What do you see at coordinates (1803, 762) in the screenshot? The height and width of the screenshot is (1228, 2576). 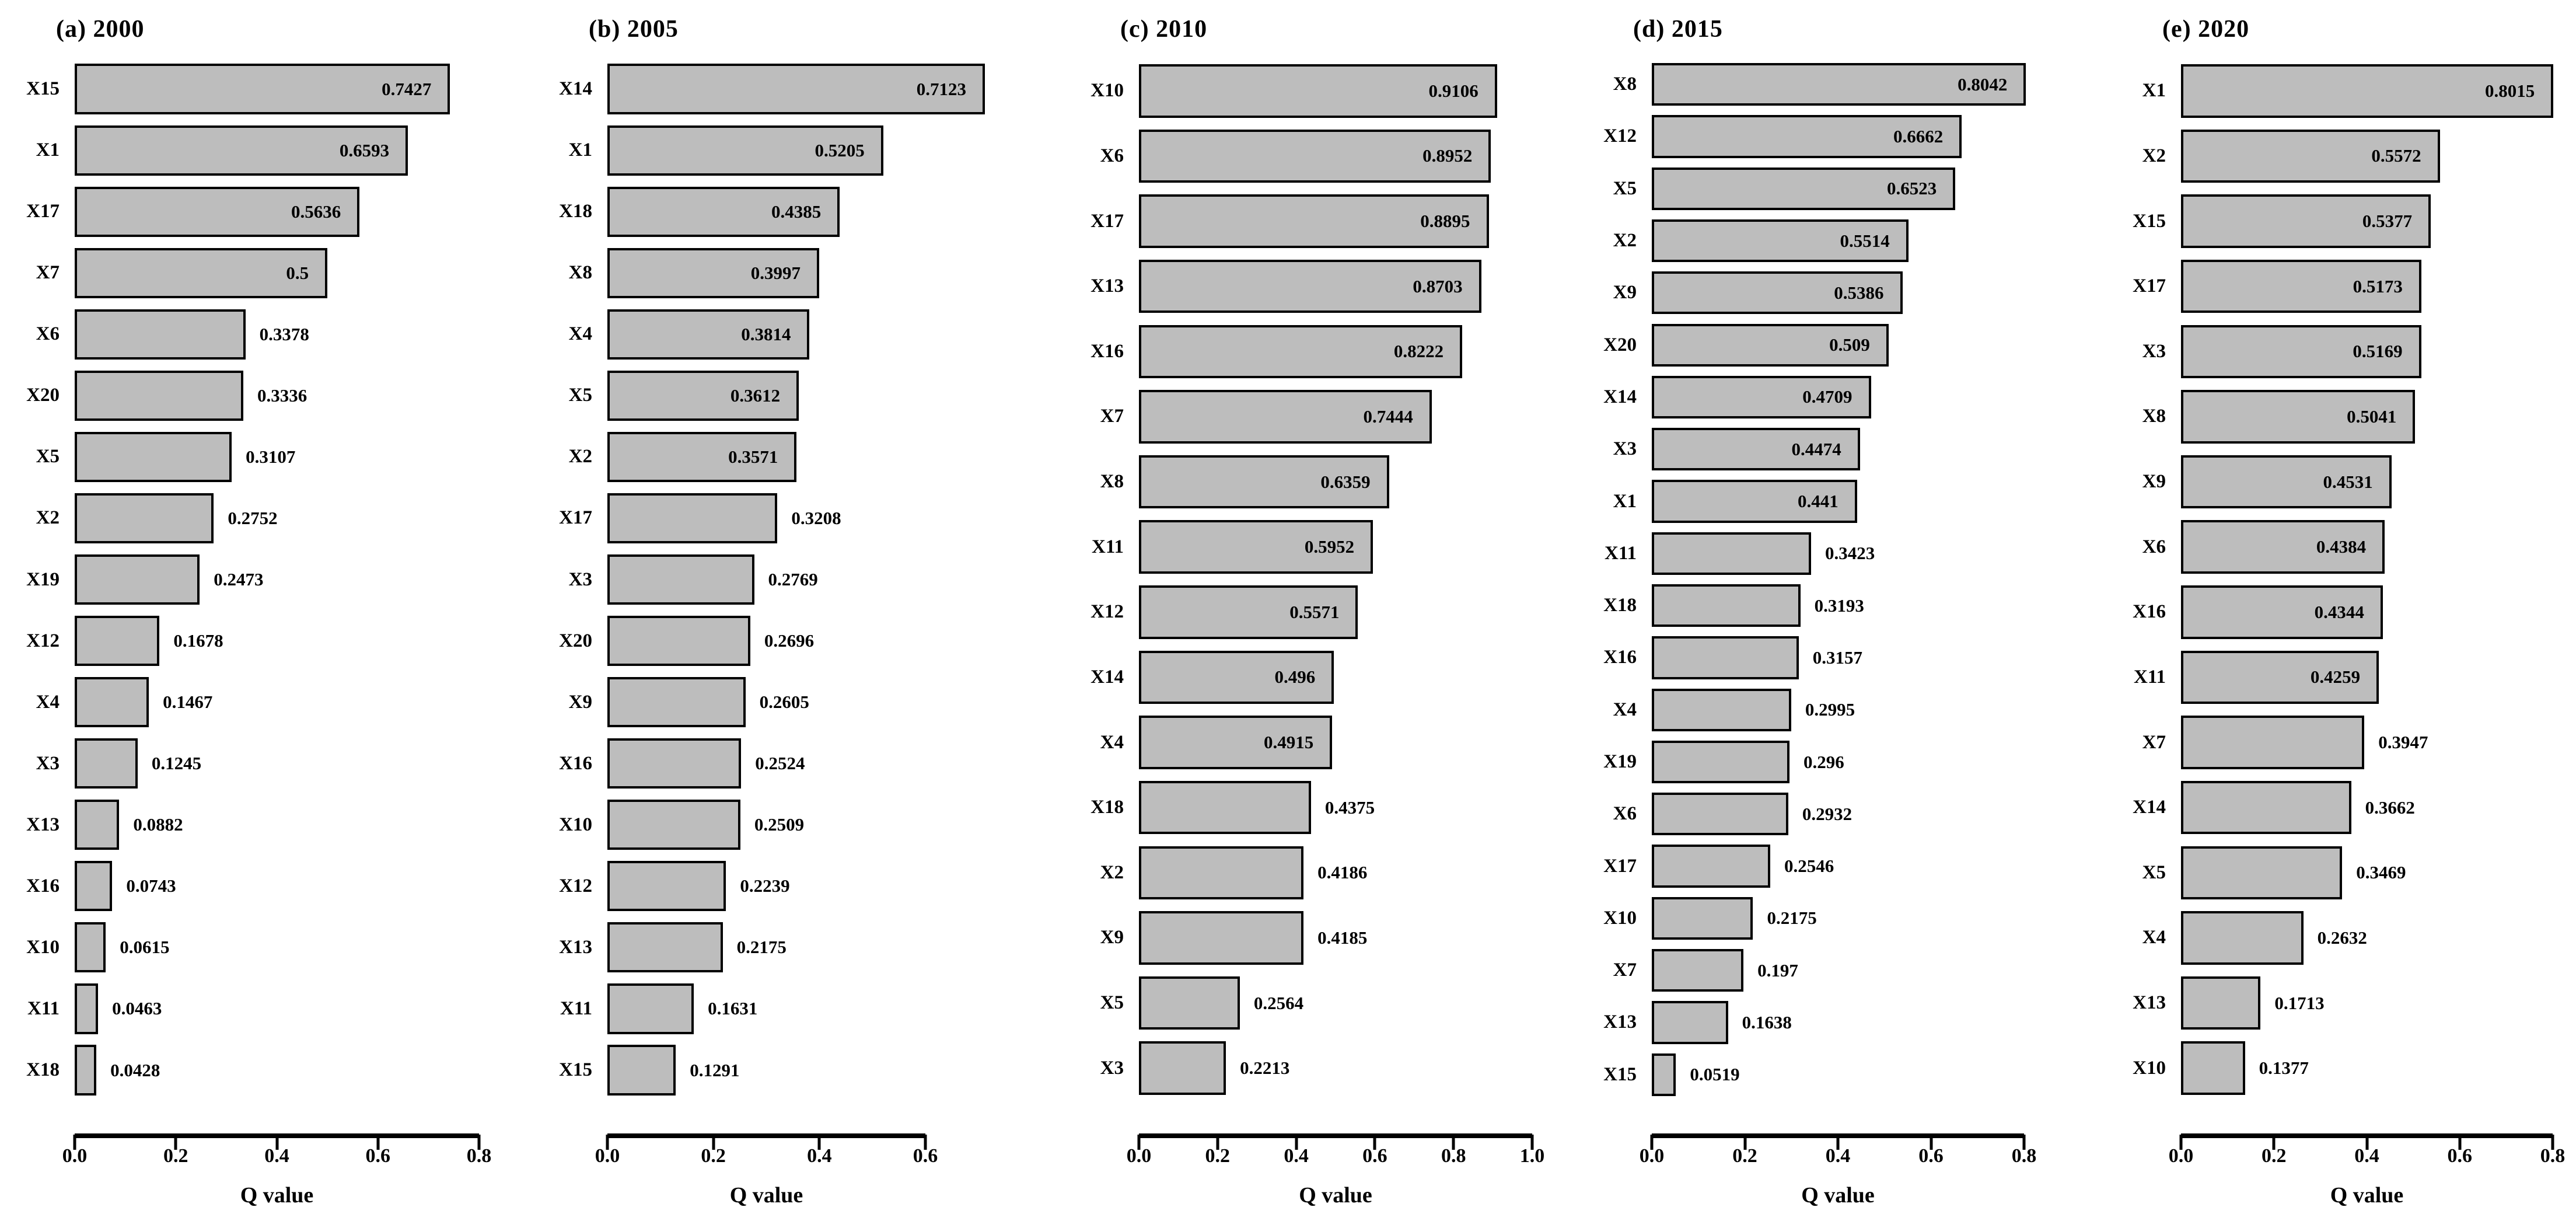 I see `bar-row: X19 0.296` at bounding box center [1803, 762].